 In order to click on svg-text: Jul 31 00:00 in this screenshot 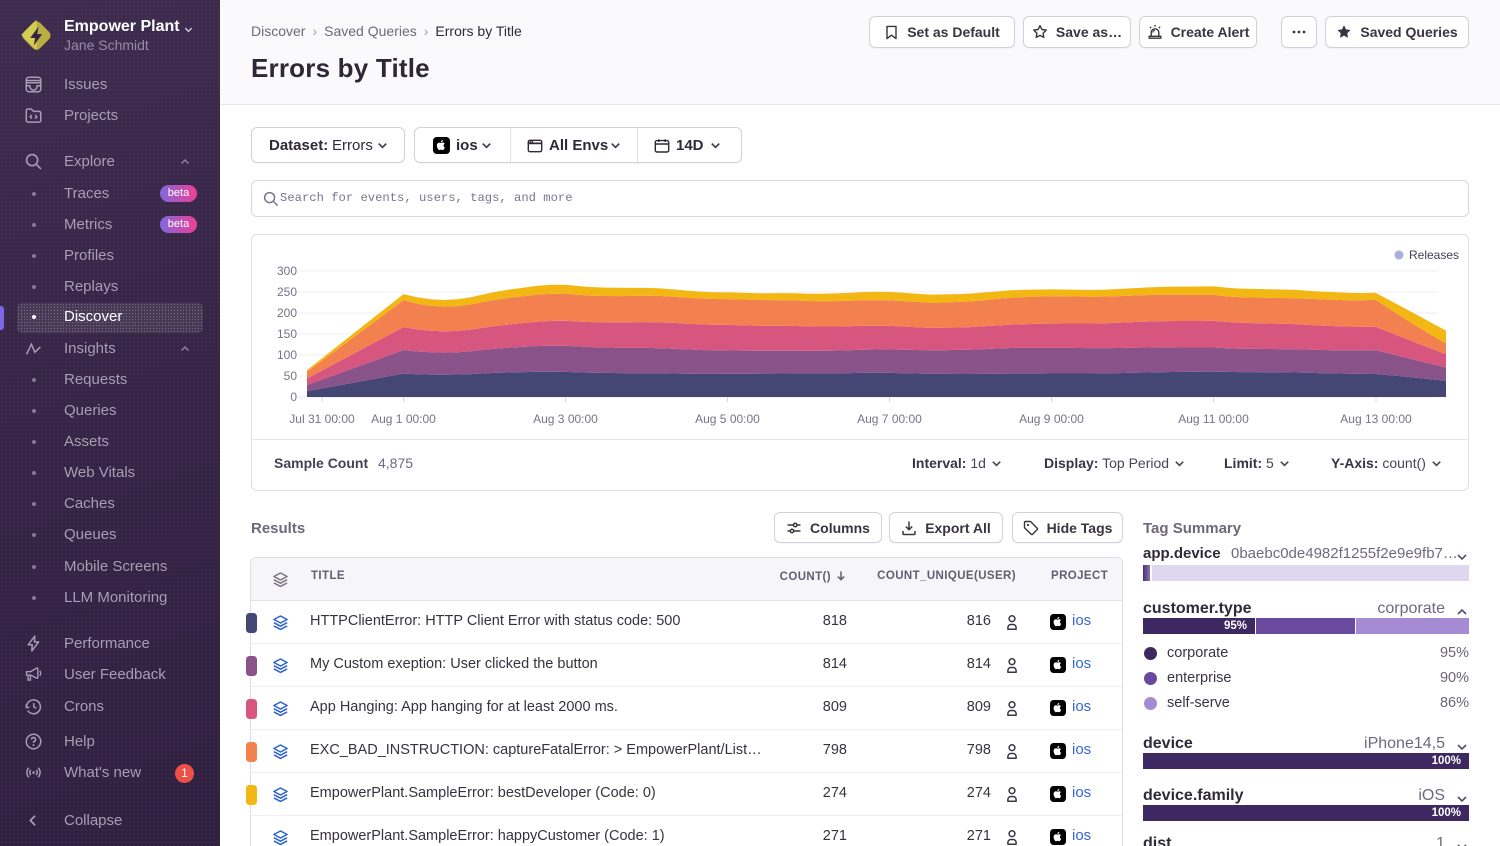, I will do `click(322, 419)`.